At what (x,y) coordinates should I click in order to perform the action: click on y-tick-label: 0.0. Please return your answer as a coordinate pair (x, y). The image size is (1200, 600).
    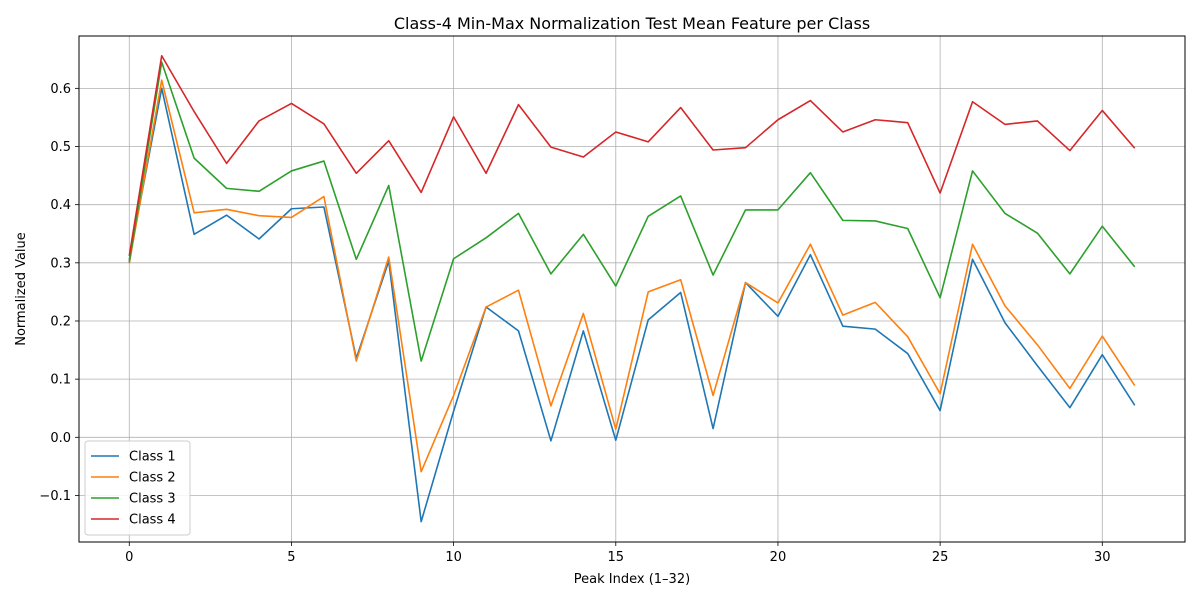
    Looking at the image, I should click on (60, 438).